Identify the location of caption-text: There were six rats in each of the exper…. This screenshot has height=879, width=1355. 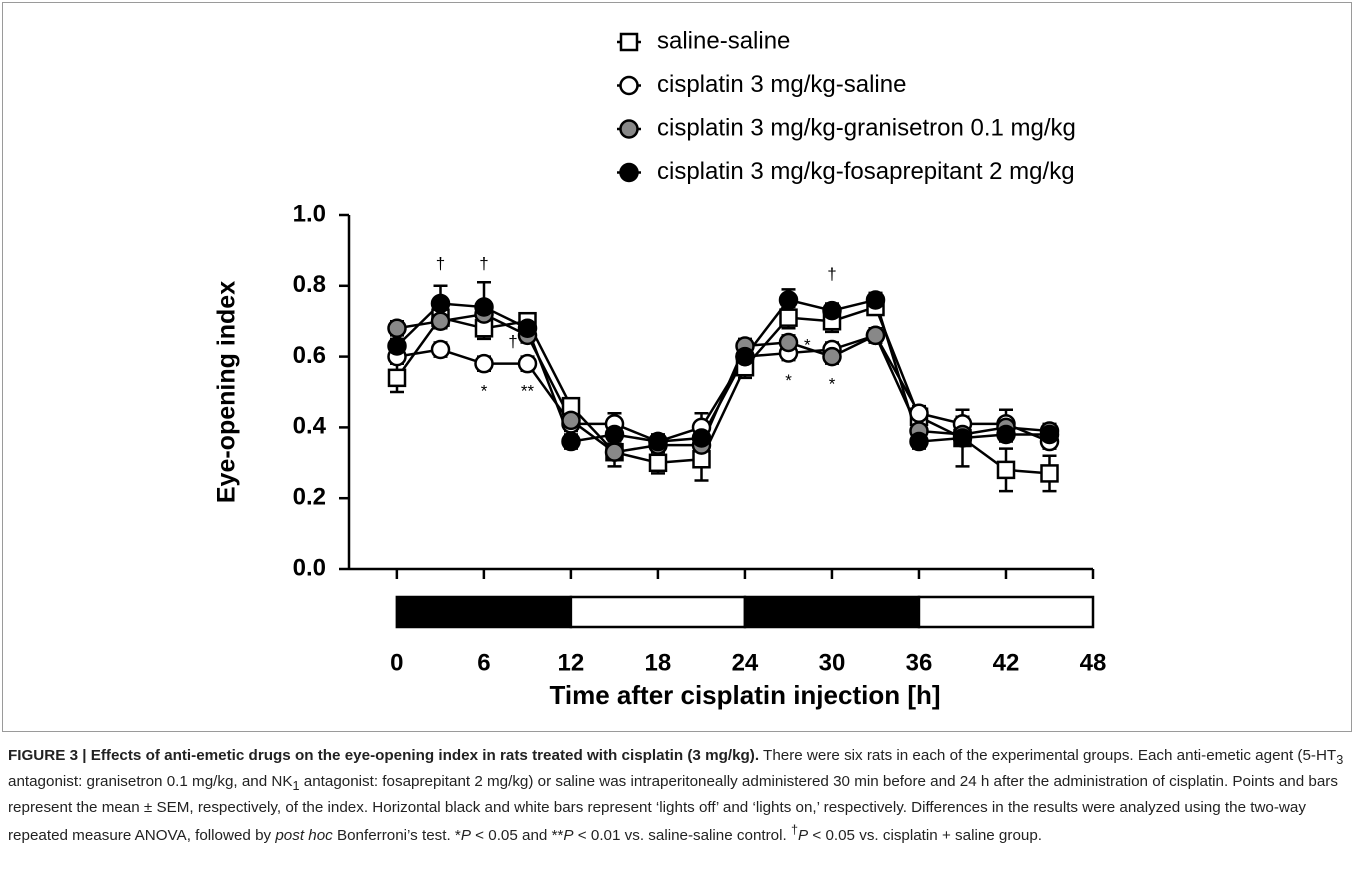
(1048, 755).